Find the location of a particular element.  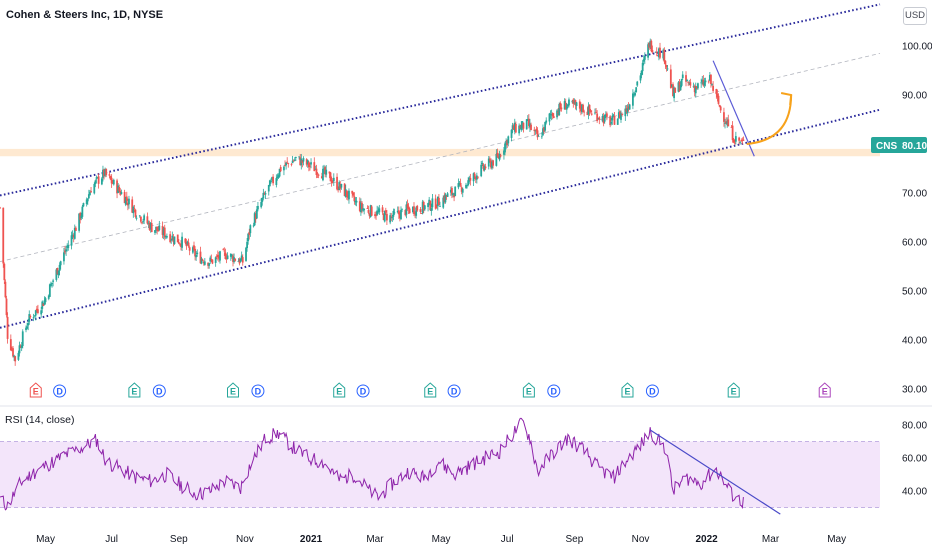

time-tick-label: Mar is located at coordinates (771, 539).